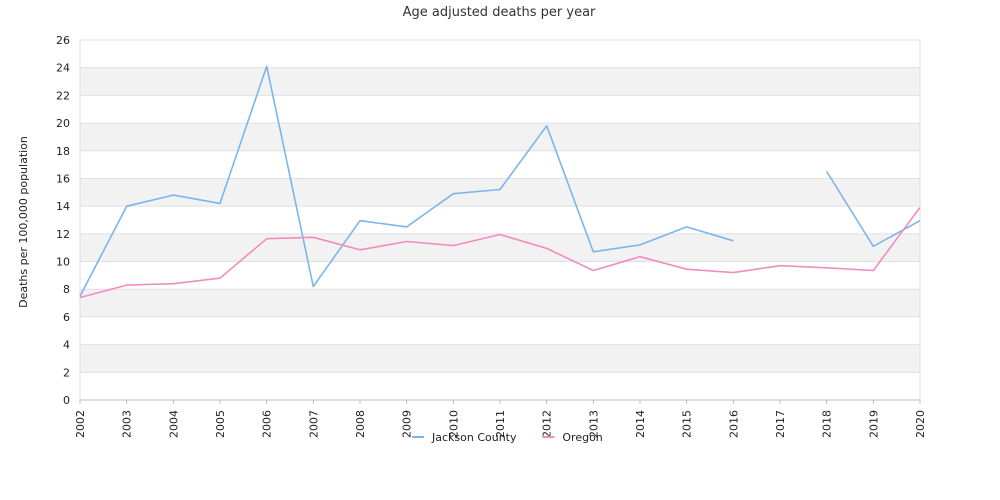 The image size is (1000, 500). I want to click on legend-label: Oregon, so click(582, 437).